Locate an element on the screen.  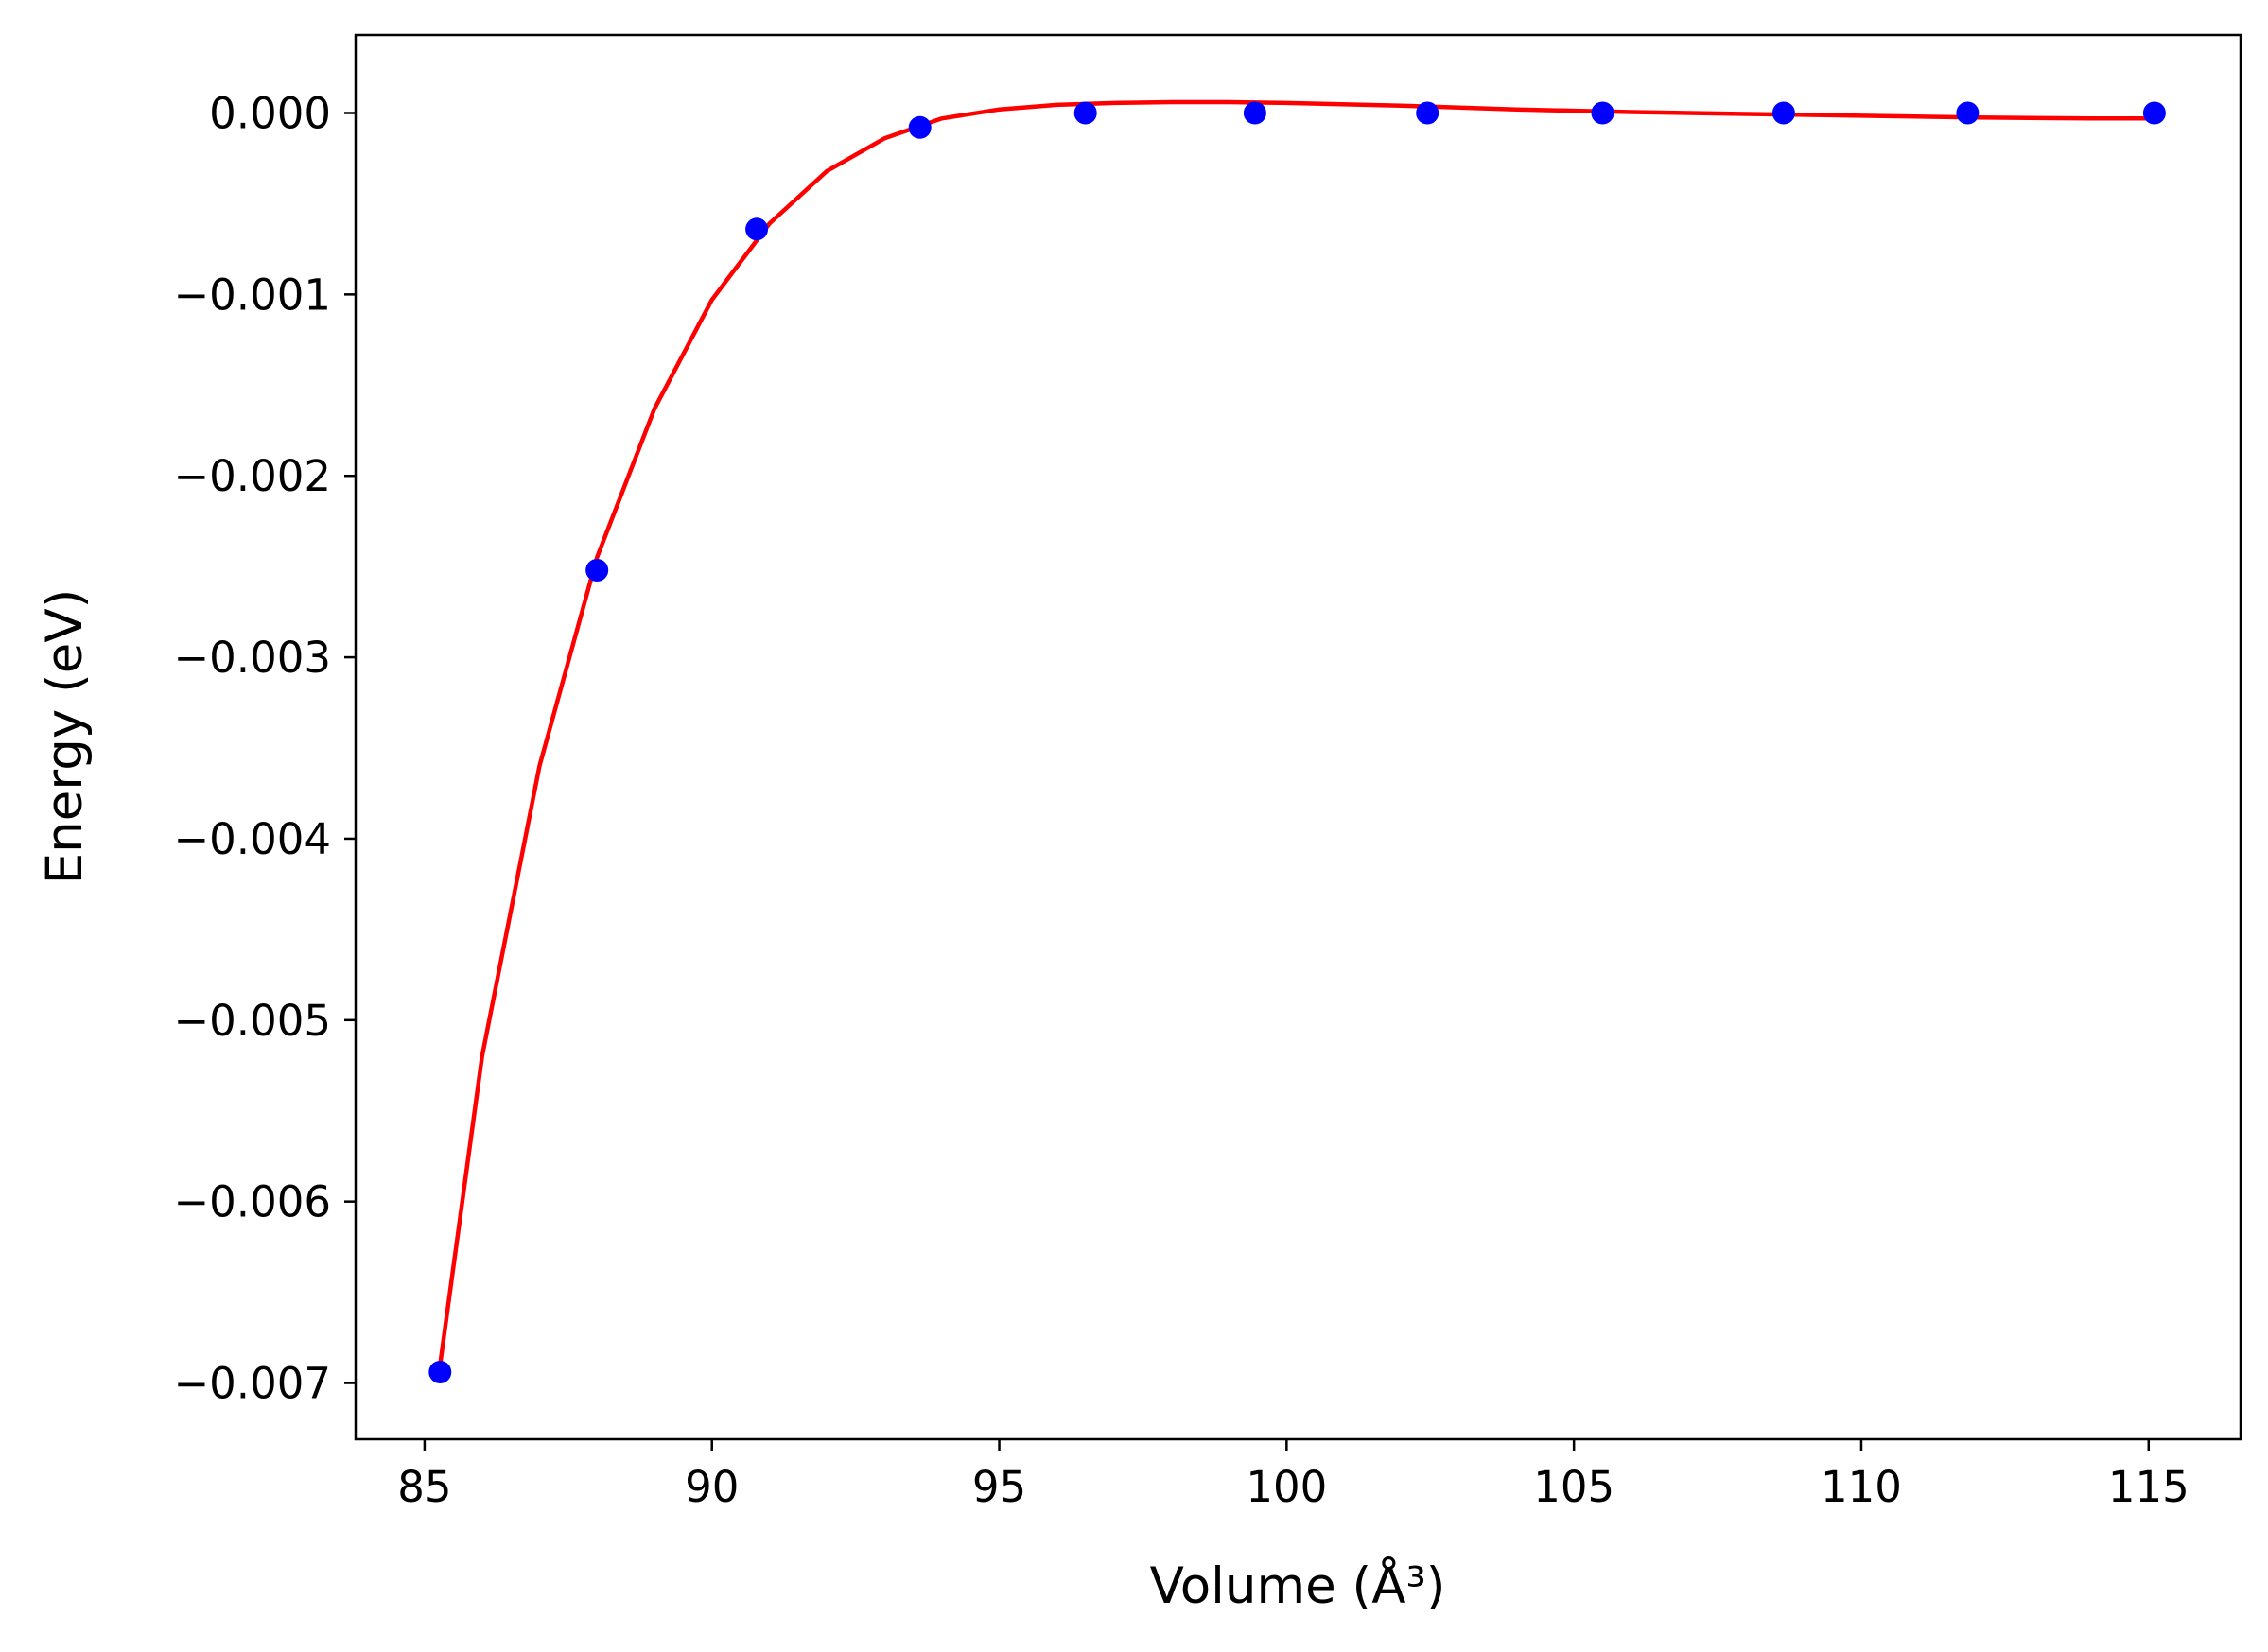
y-tick-label: −0.006 is located at coordinates (252, 1202).